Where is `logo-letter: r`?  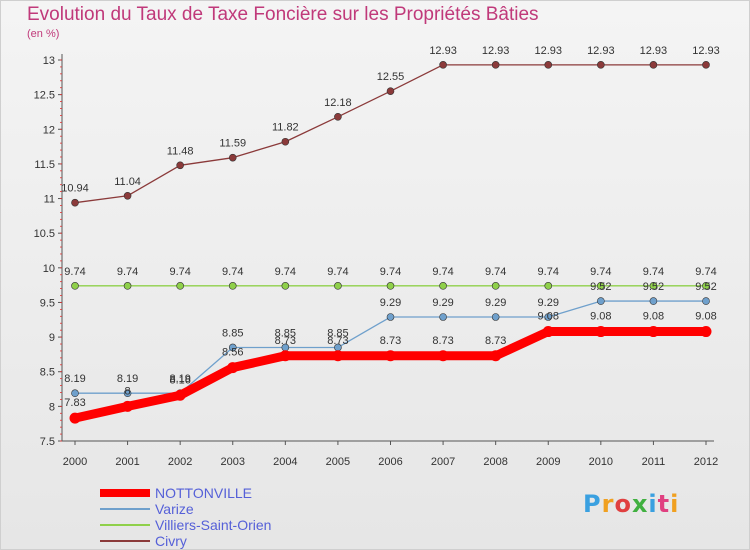
logo-letter: r is located at coordinates (608, 504).